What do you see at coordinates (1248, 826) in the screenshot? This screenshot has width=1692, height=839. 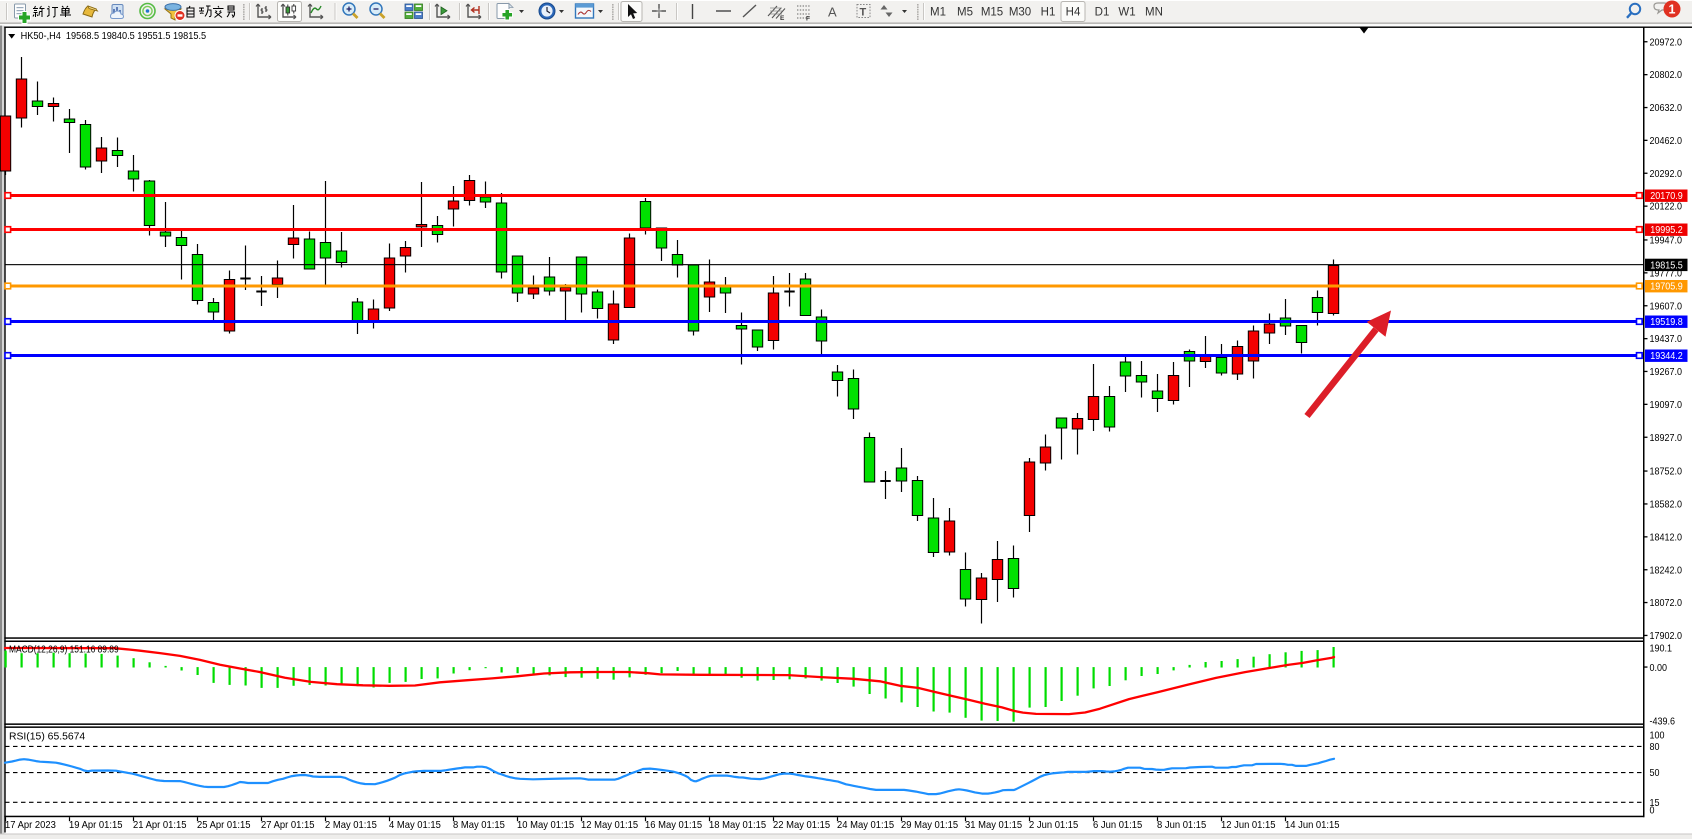 I see `svg-text: 12 Jun 01:15` at bounding box center [1248, 826].